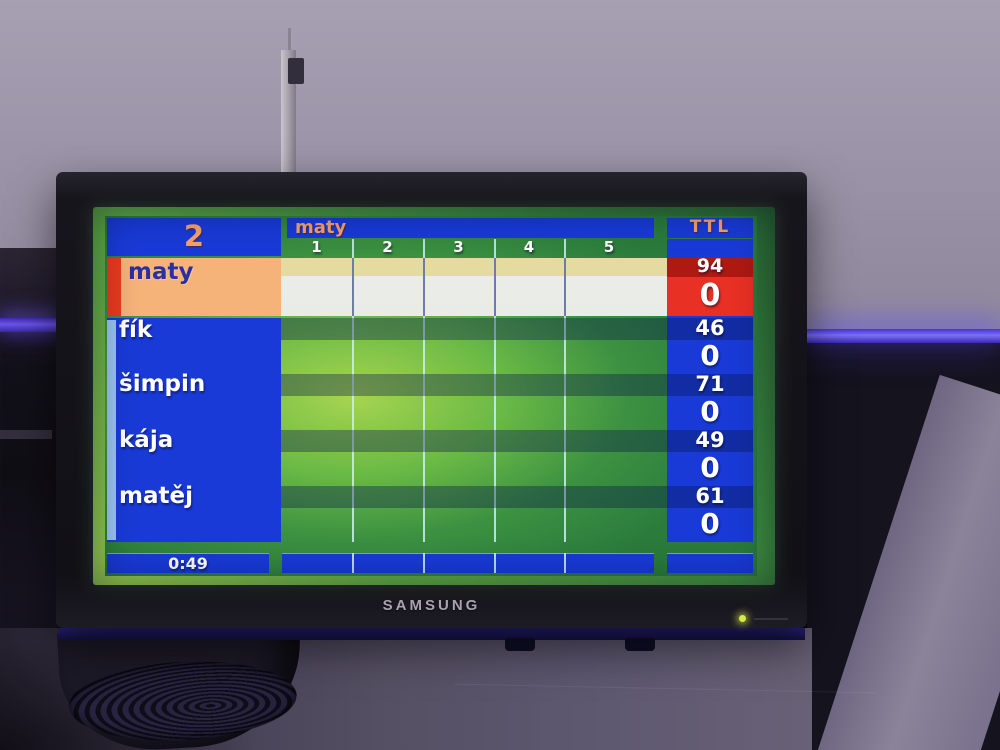  What do you see at coordinates (194, 430) in the screenshot?
I see `player-name-column` at bounding box center [194, 430].